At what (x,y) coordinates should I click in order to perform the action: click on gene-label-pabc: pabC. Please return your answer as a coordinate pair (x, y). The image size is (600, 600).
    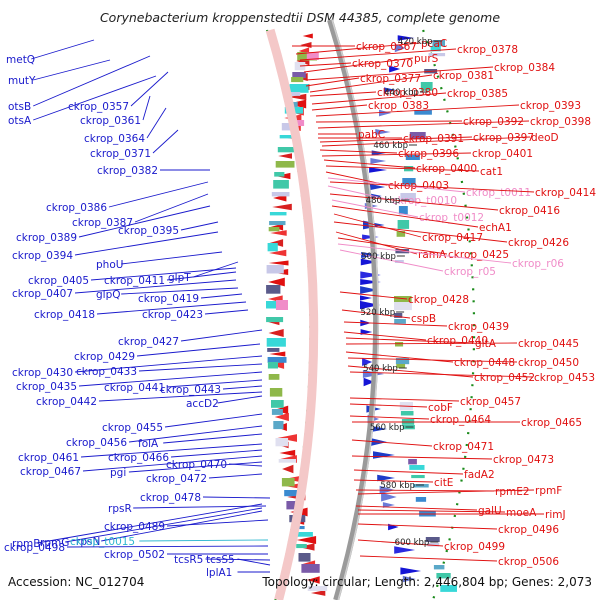
    Looking at the image, I should click on (371, 135).